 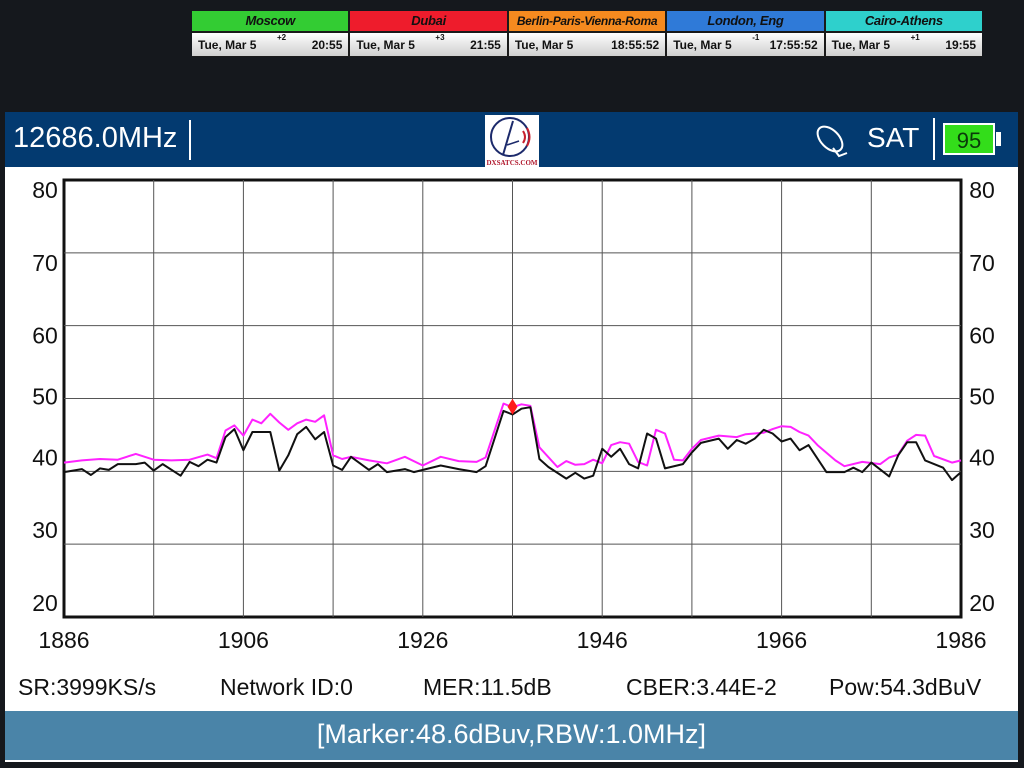 What do you see at coordinates (45, 530) in the screenshot?
I see `y-tick-label-left: 30` at bounding box center [45, 530].